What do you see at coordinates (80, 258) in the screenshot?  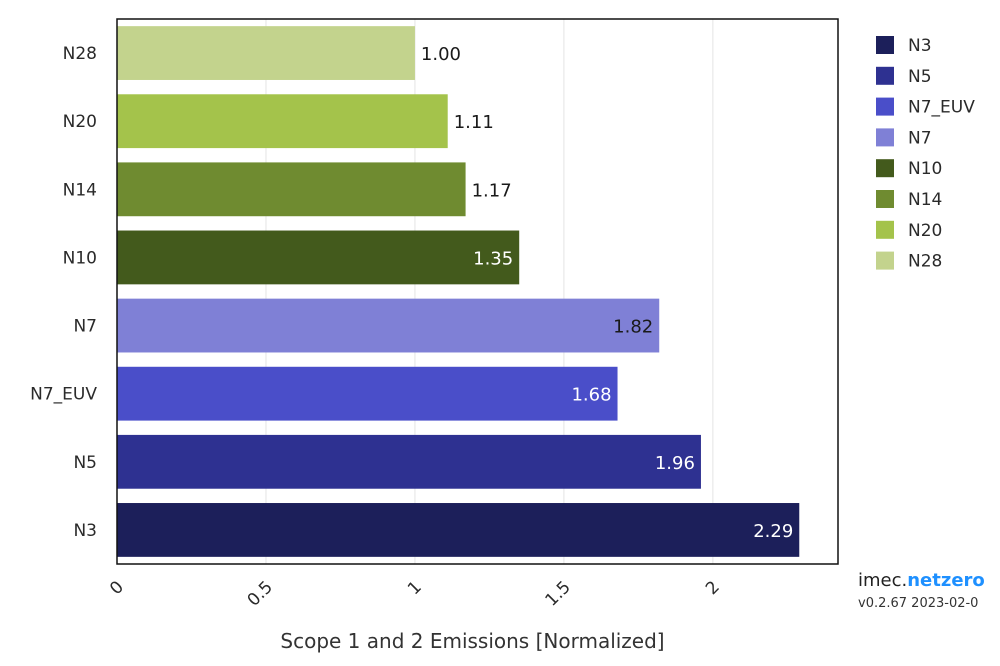 I see `category-label: N10` at bounding box center [80, 258].